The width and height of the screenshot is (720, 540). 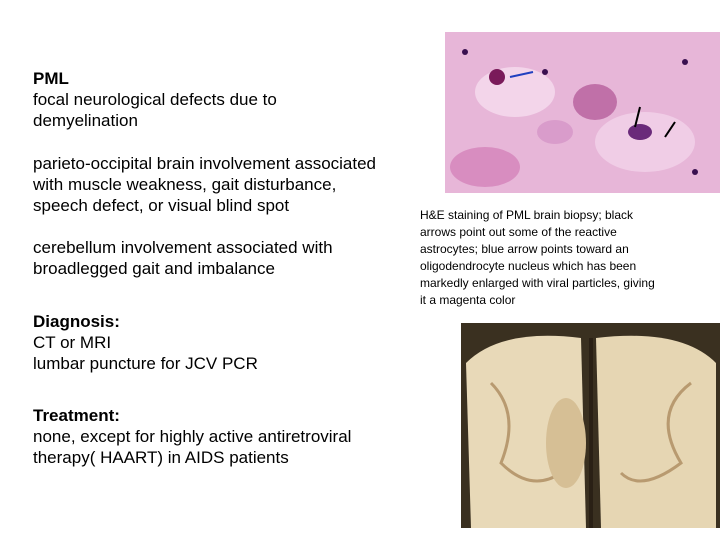 What do you see at coordinates (161, 205) in the screenshot?
I see `text-line: speech defect, or visual blind spot` at bounding box center [161, 205].